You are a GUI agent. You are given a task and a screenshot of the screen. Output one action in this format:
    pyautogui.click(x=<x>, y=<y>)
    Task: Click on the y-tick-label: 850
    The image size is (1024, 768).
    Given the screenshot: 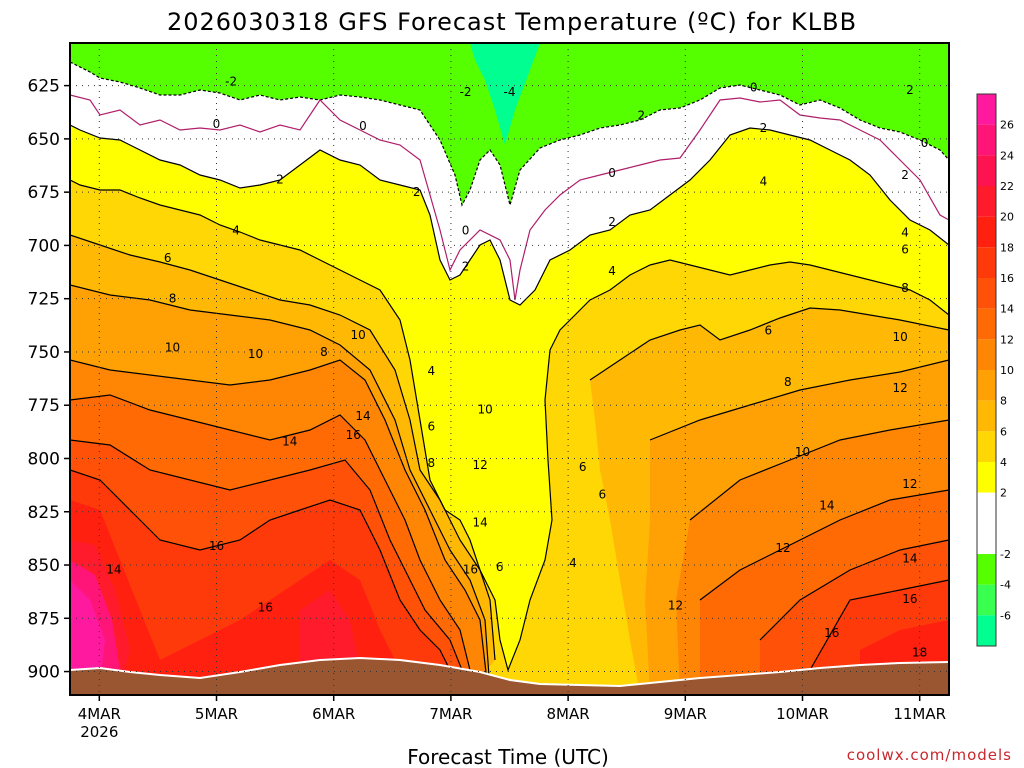 What is the action you would take?
    pyautogui.click(x=44, y=566)
    